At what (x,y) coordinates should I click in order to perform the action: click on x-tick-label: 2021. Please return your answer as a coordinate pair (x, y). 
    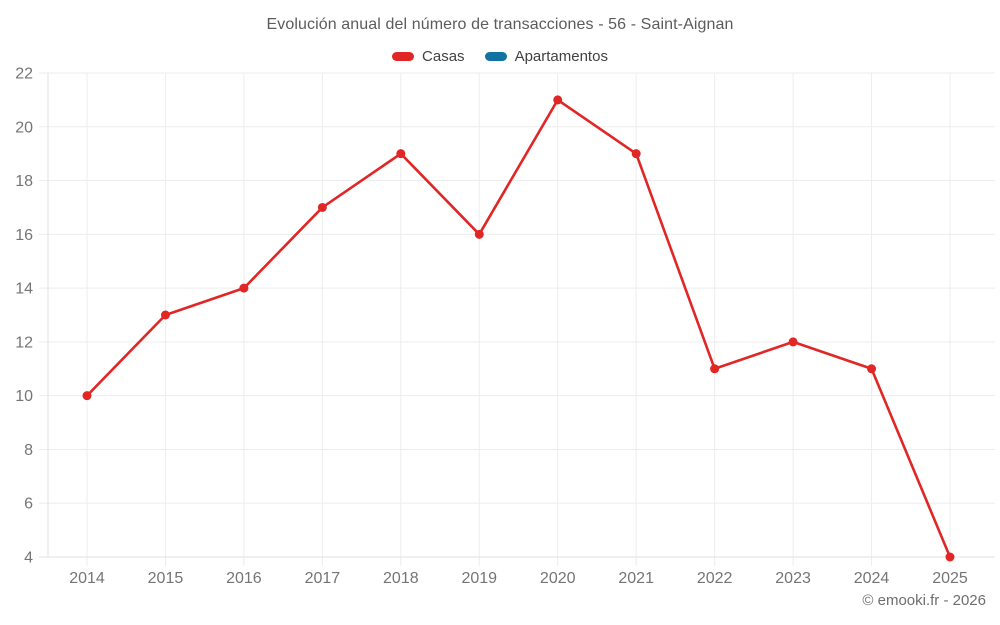
    Looking at the image, I should click on (636, 578).